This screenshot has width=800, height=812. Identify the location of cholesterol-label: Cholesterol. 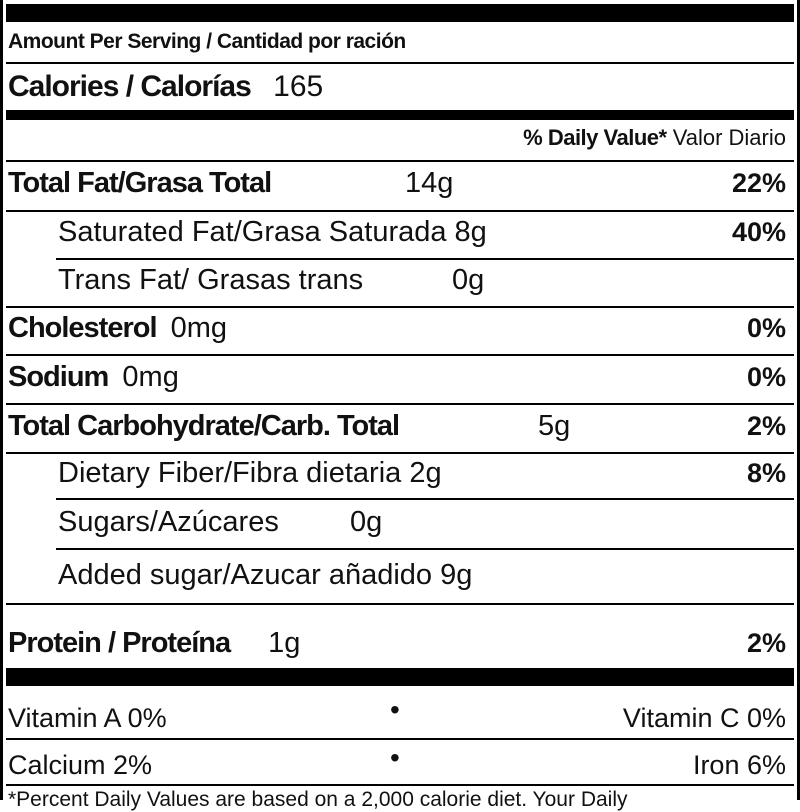
(83, 328).